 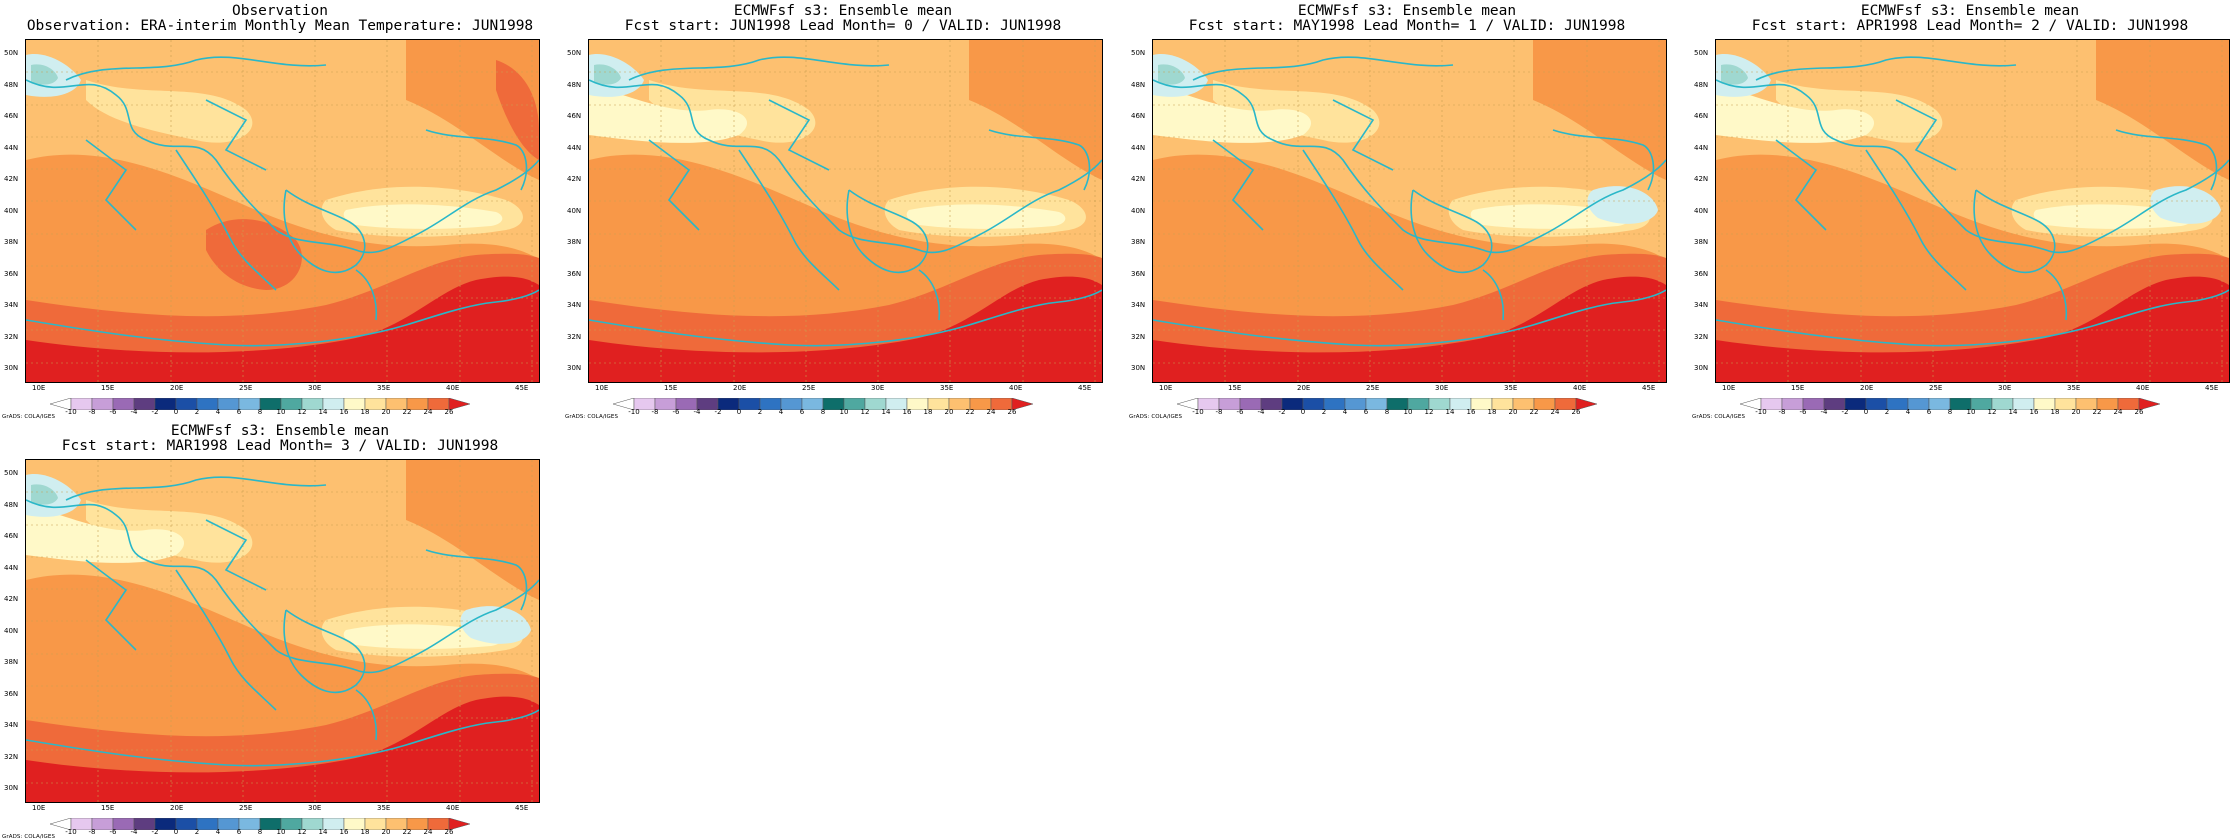 I want to click on colorbar-label: -2, so click(x=1845, y=412).